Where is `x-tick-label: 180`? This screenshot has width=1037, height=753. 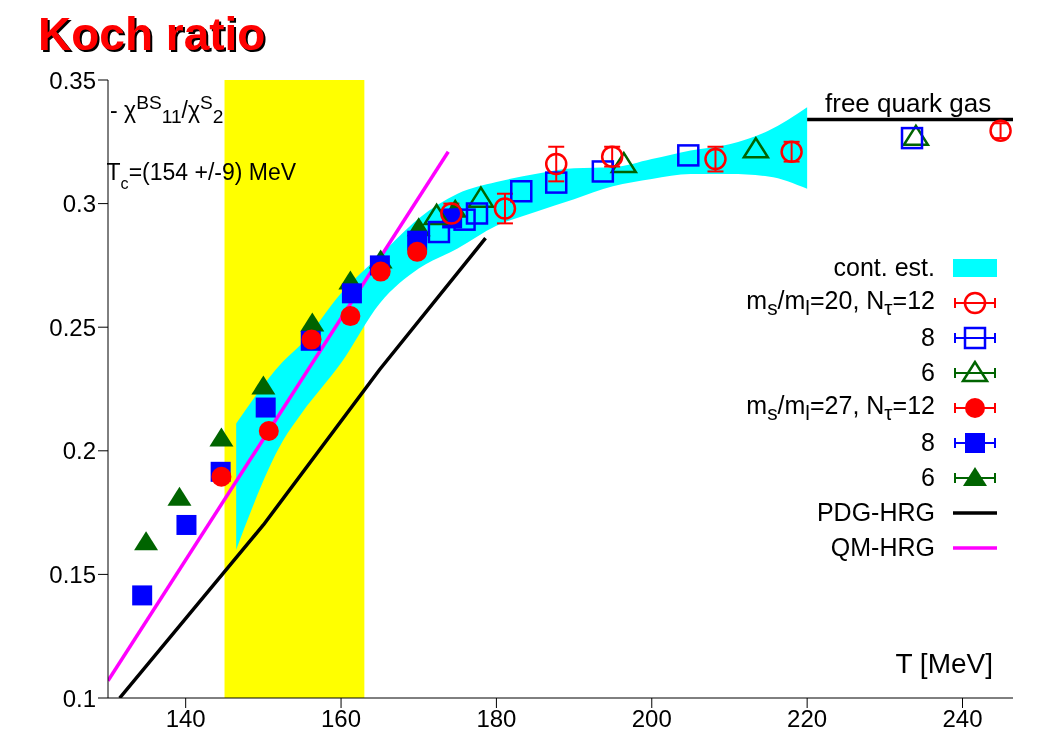
x-tick-label: 180 is located at coordinates (496, 719).